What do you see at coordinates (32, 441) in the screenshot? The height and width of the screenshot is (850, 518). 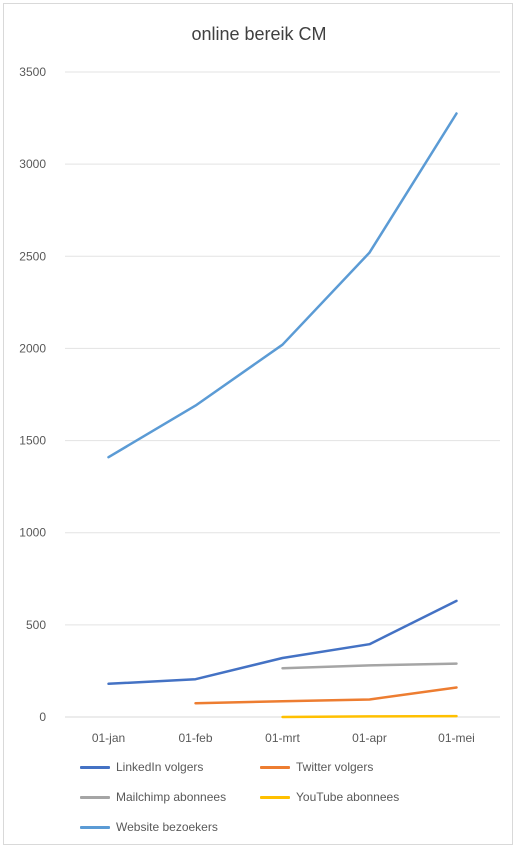 I see `y-tick-label: 1500` at bounding box center [32, 441].